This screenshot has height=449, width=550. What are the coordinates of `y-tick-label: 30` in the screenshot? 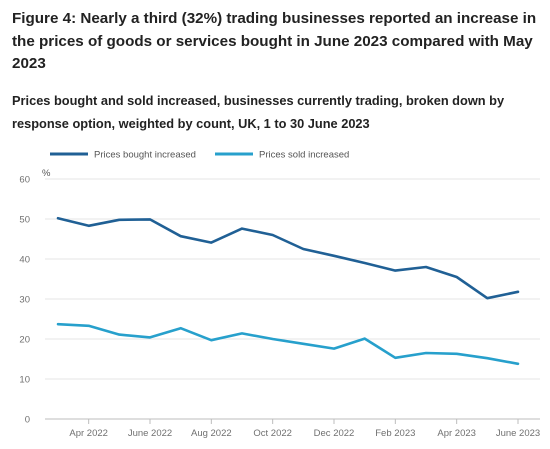 It's located at (24, 300).